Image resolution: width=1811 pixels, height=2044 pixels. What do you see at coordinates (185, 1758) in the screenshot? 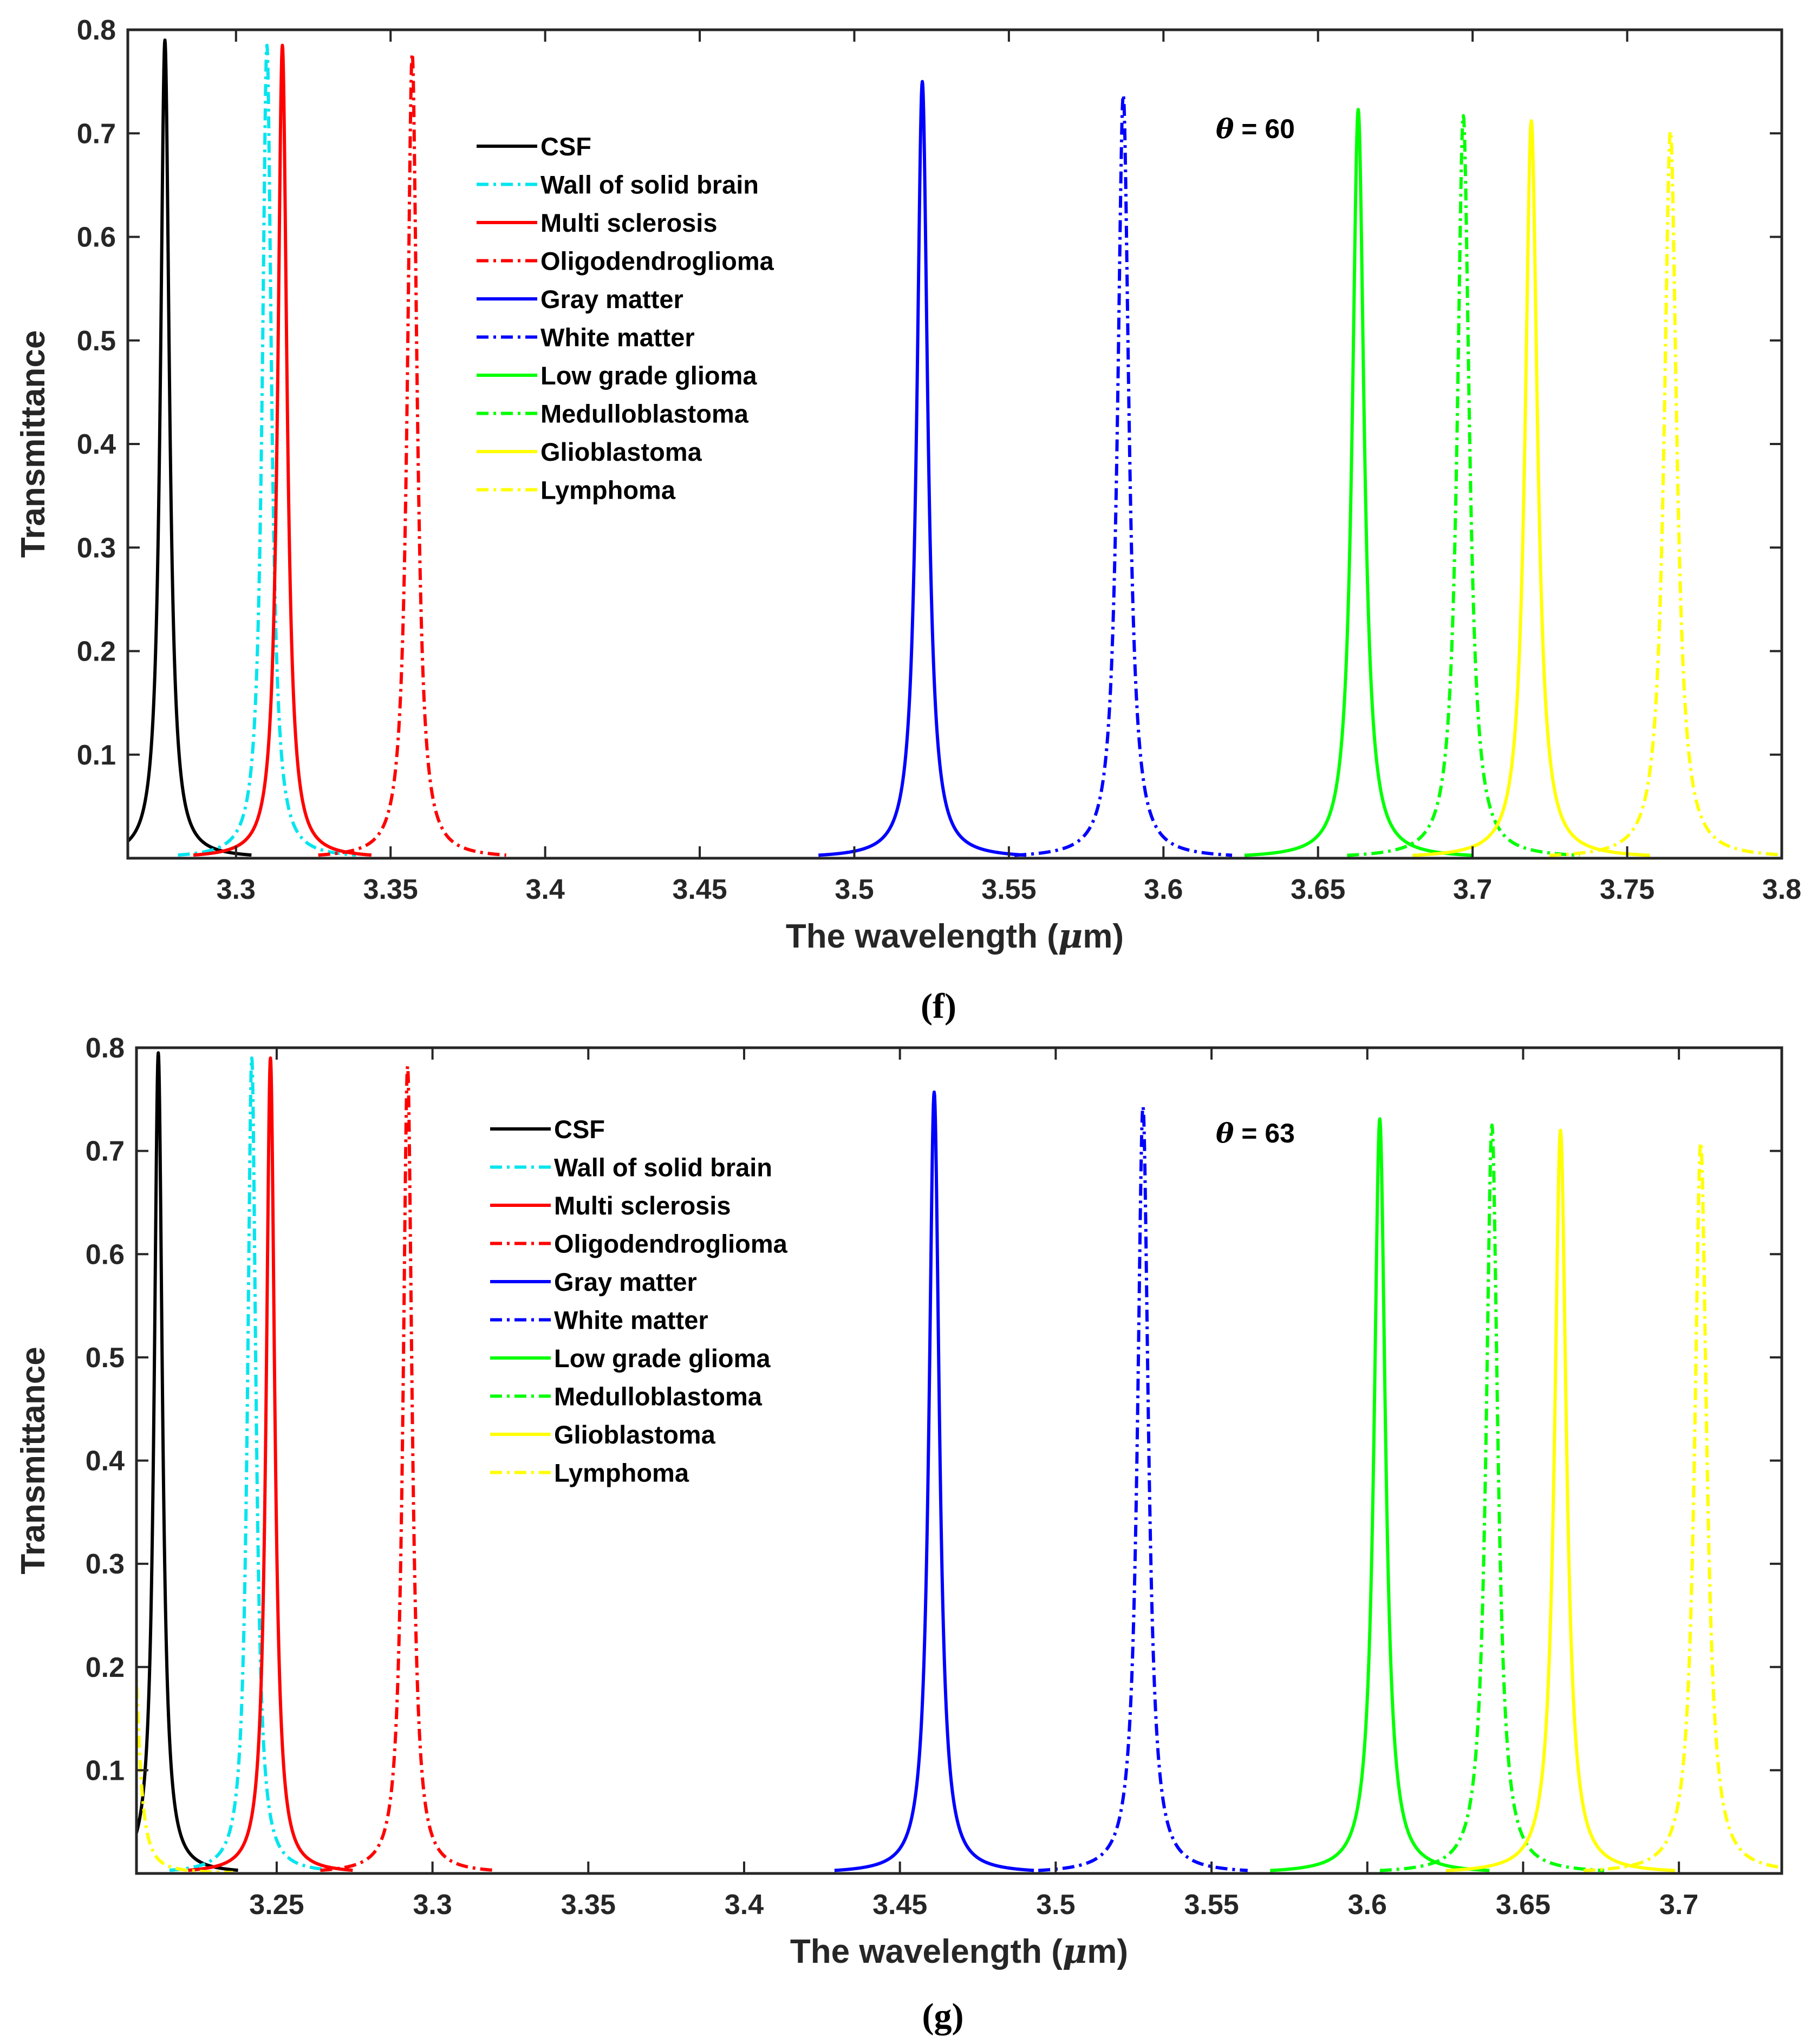
I see `series-line-lymphoma-lower-order-tail` at bounding box center [185, 1758].